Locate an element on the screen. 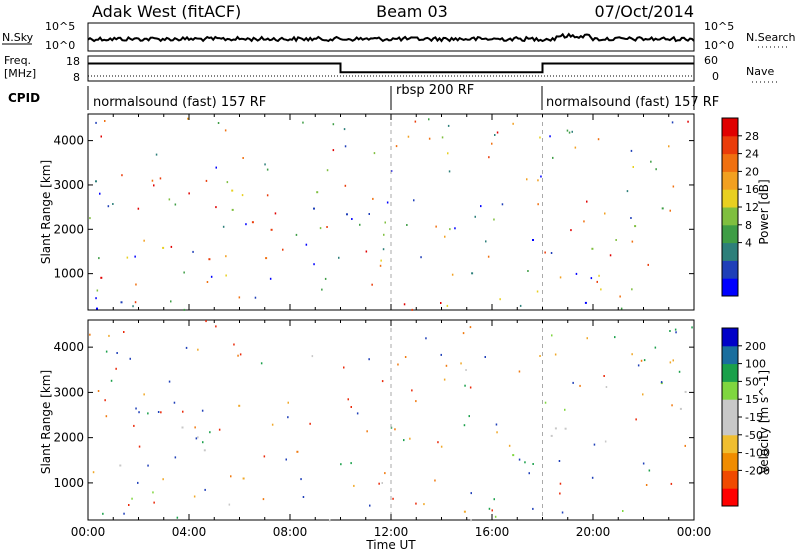 The width and height of the screenshot is (800, 554). y-tick-label: 1000 is located at coordinates (68, 483).